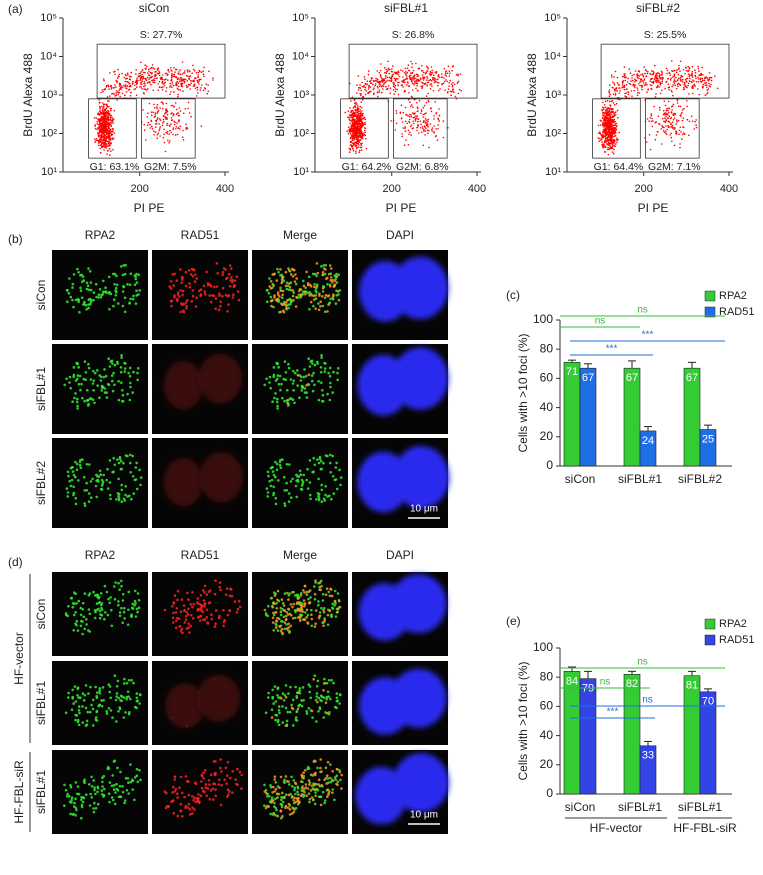 Image resolution: width=763 pixels, height=875 pixels. What do you see at coordinates (572, 372) in the screenshot?
I see `value-label: 71` at bounding box center [572, 372].